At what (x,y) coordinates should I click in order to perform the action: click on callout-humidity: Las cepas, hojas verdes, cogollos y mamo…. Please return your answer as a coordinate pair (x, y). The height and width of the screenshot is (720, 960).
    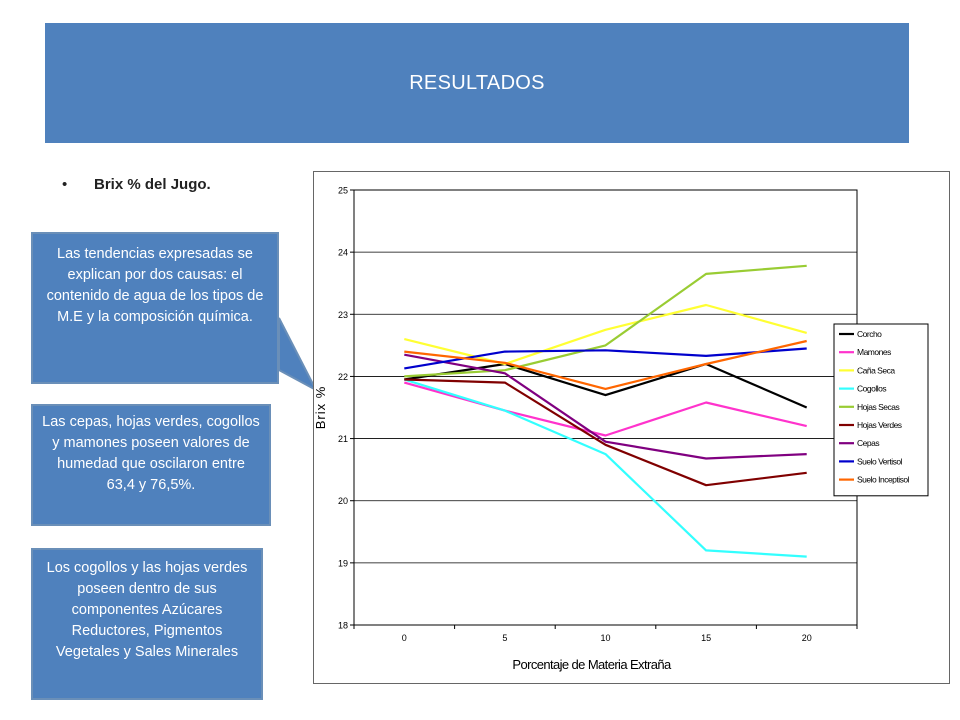
    Looking at the image, I should click on (151, 465).